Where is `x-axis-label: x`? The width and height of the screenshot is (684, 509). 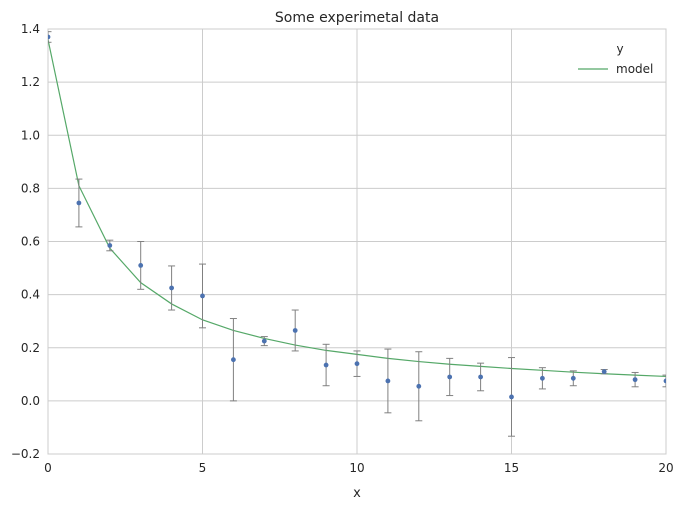 x-axis-label: x is located at coordinates (357, 493).